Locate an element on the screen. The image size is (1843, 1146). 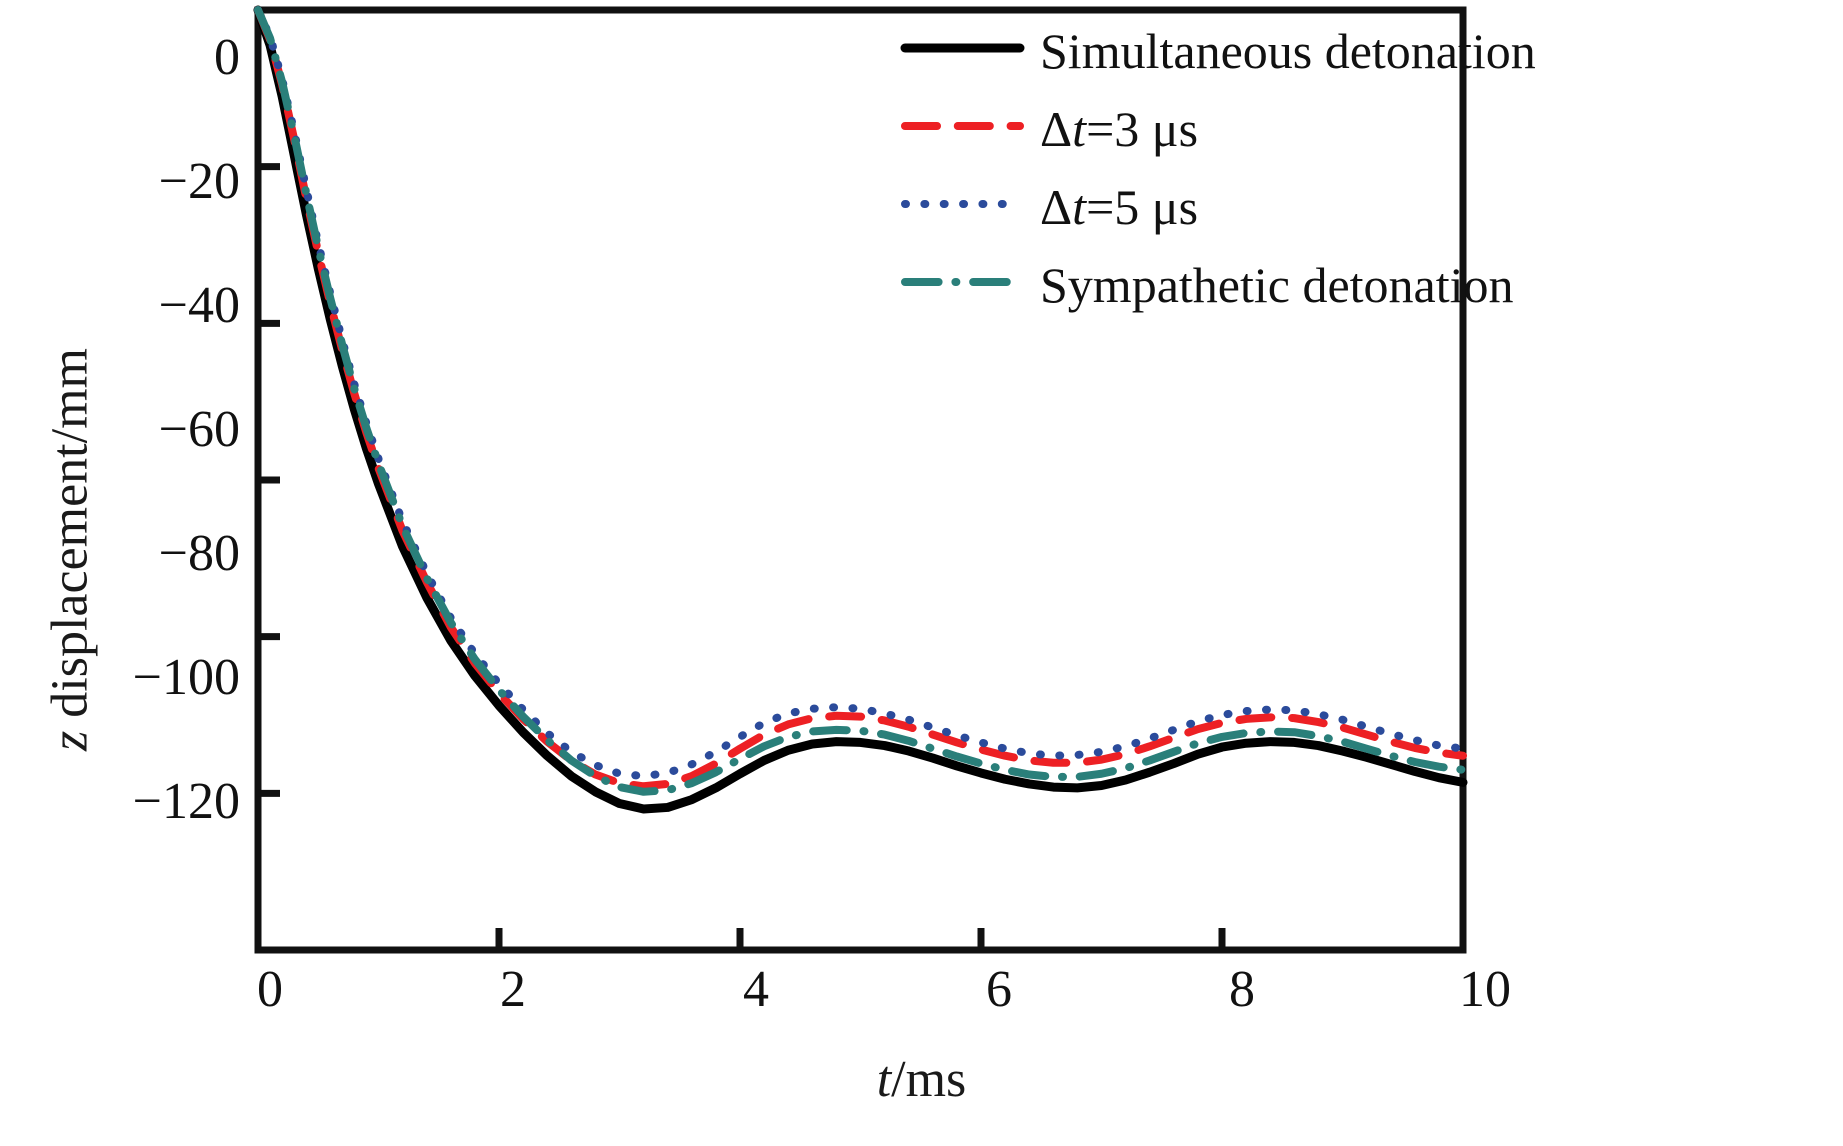
y-axis-title: z displacement/mm is located at coordinates (70, 550).